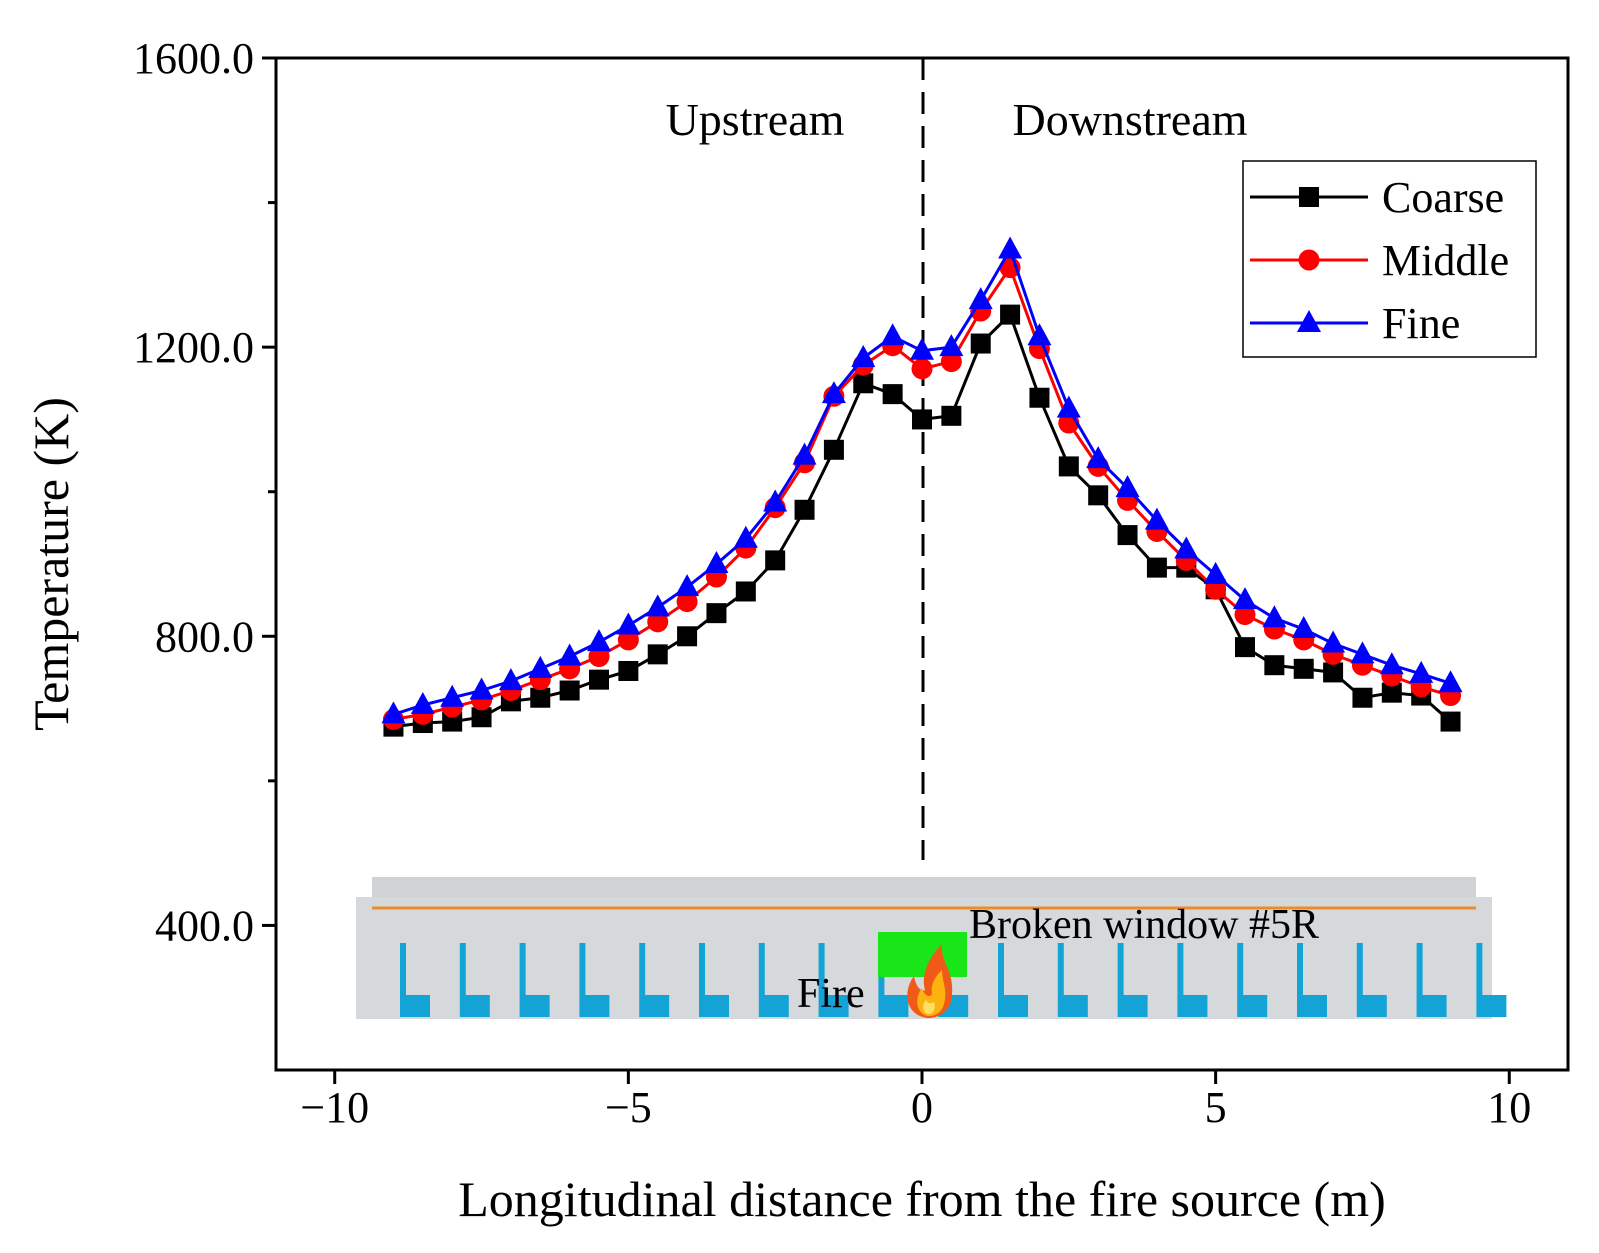 This screenshot has width=1599, height=1253. Describe the element at coordinates (1445, 260) in the screenshot. I see `legend-label-middle: Middle` at that location.